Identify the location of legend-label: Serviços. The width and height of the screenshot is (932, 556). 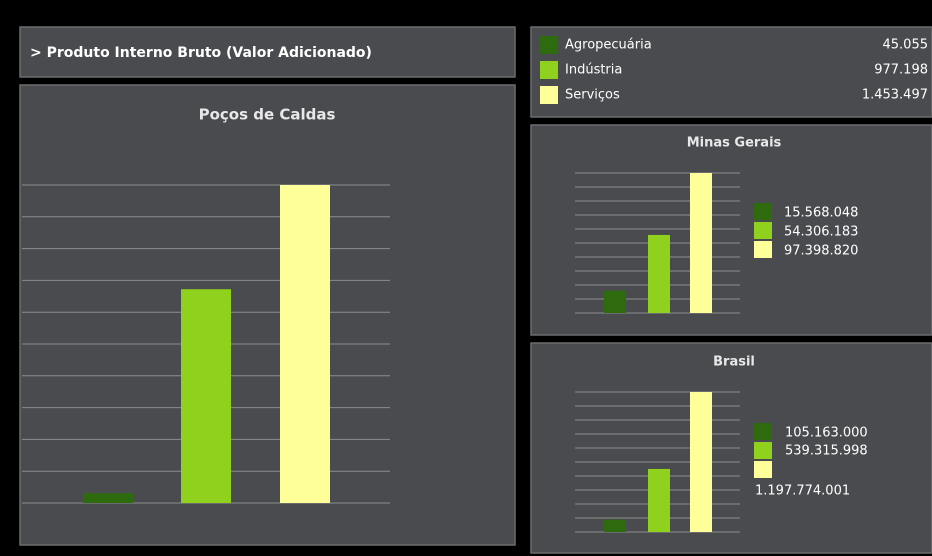
(592, 95).